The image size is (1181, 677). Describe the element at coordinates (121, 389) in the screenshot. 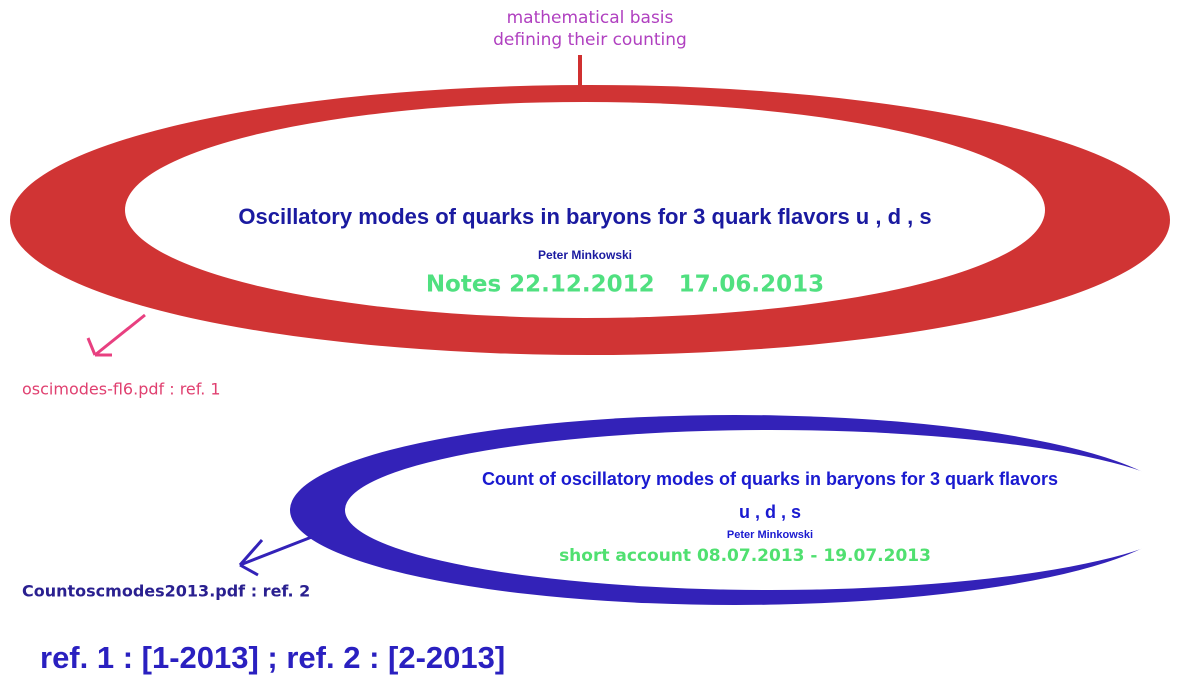

I see `file-label: oscimodes-fl6.pdf : ref. 1` at that location.